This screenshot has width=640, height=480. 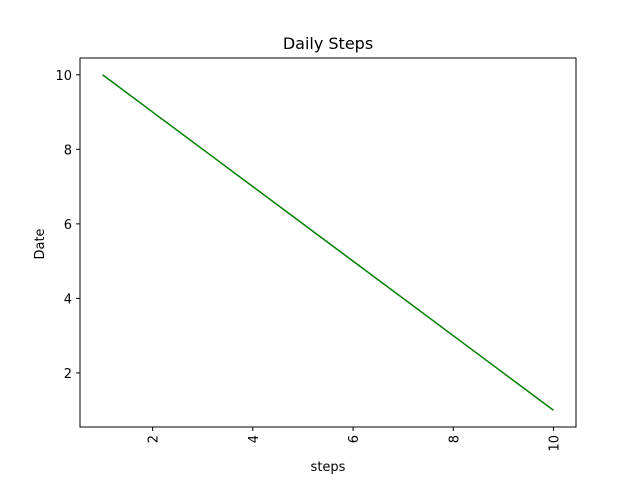 What do you see at coordinates (554, 443) in the screenshot?
I see `x-tick-label: 10` at bounding box center [554, 443].